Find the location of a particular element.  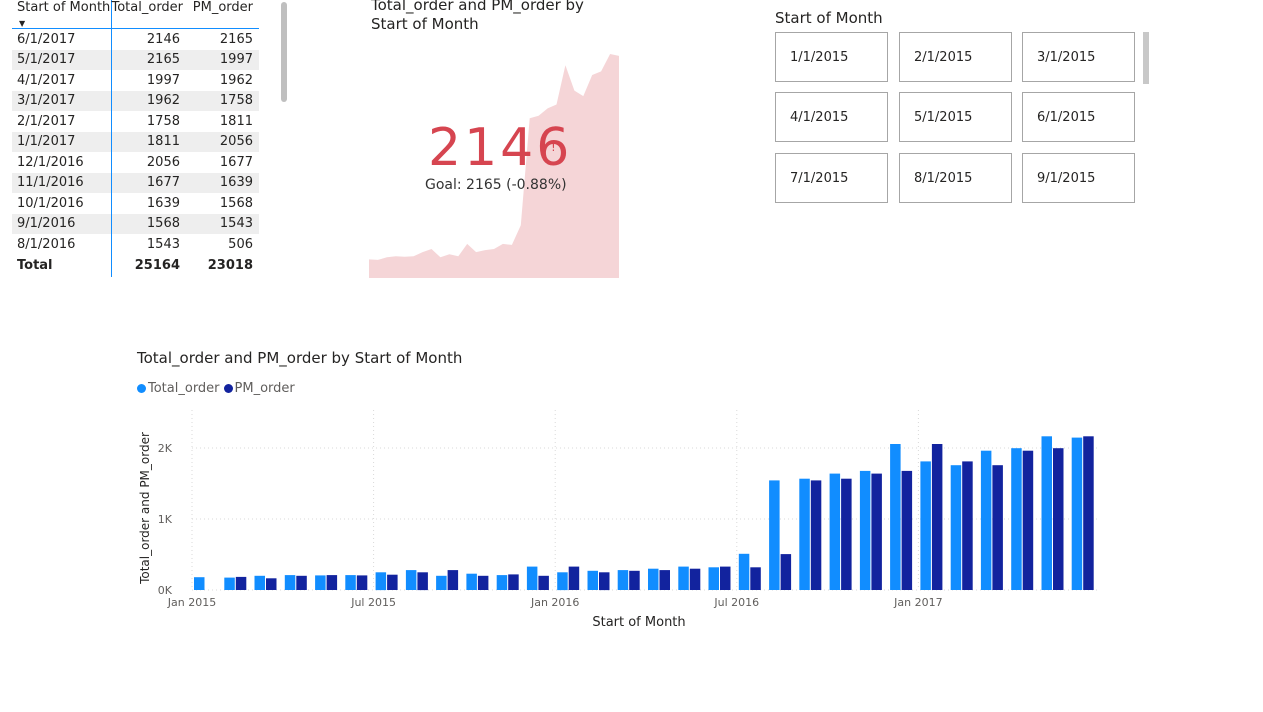

slicer-tile: 2/1/2015 is located at coordinates (955, 57).